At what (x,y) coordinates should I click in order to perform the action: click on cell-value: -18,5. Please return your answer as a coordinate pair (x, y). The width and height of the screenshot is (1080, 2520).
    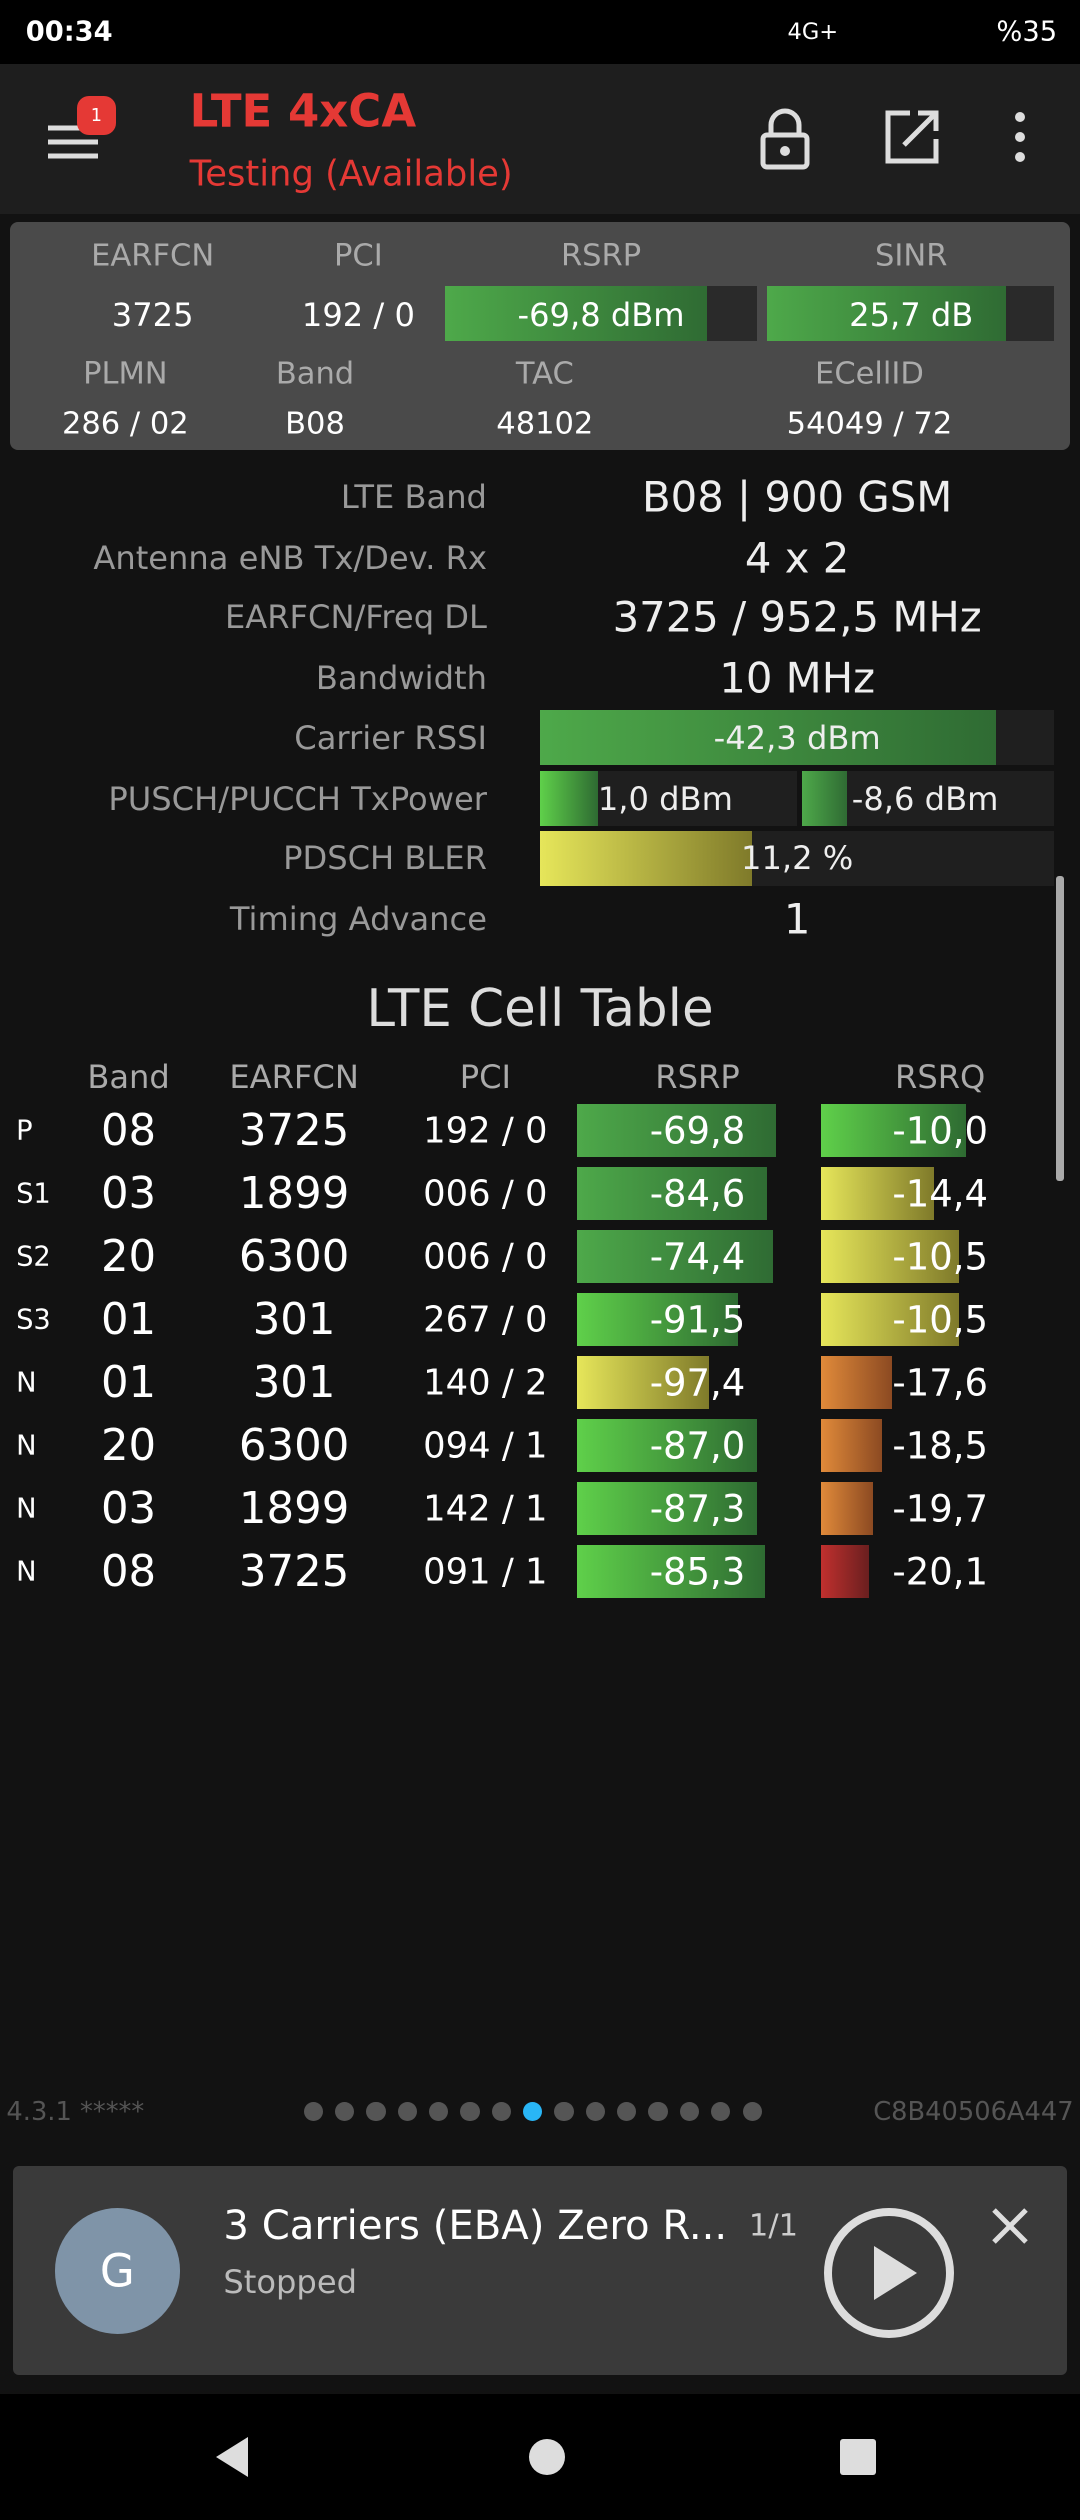
    Looking at the image, I should click on (940, 1446).